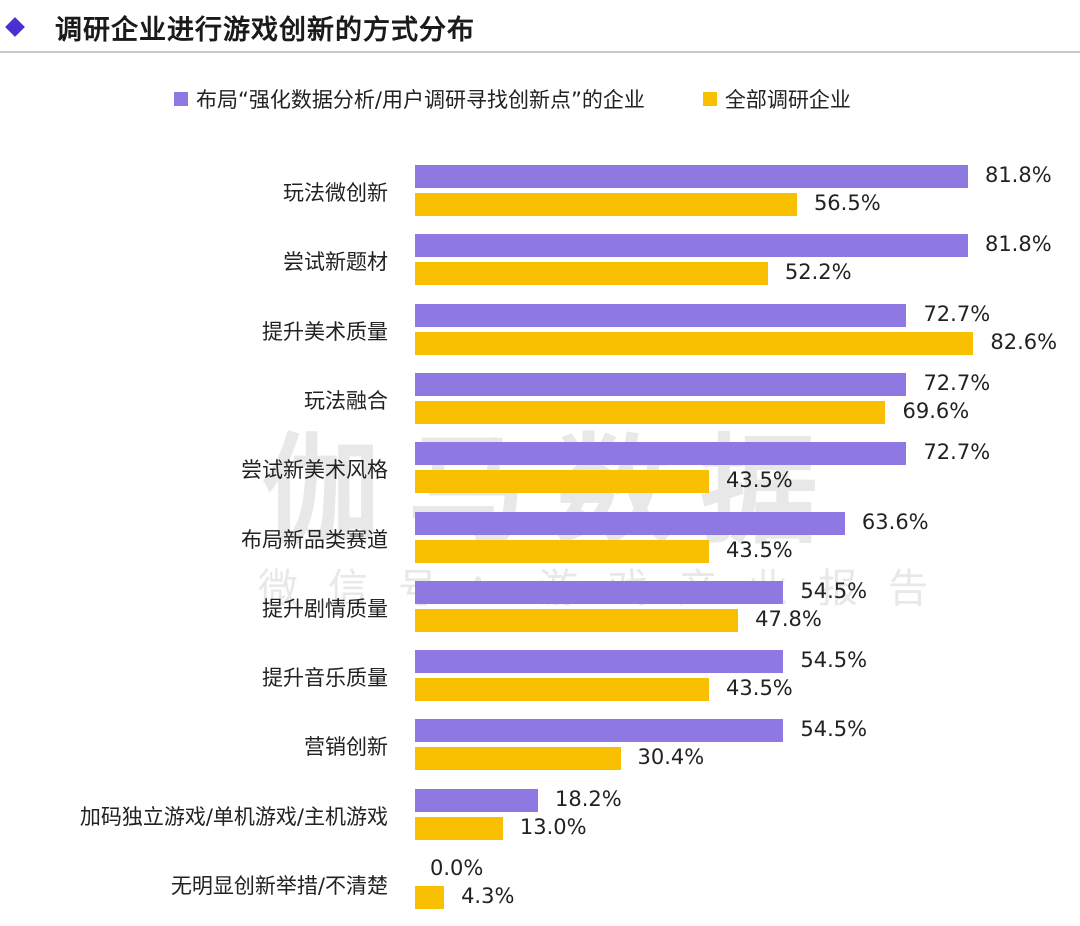 Image resolution: width=1080 pixels, height=926 pixels. I want to click on legend-label: 布局“强化数据分析/用户调研寻找创新点”的企业, so click(420, 100).